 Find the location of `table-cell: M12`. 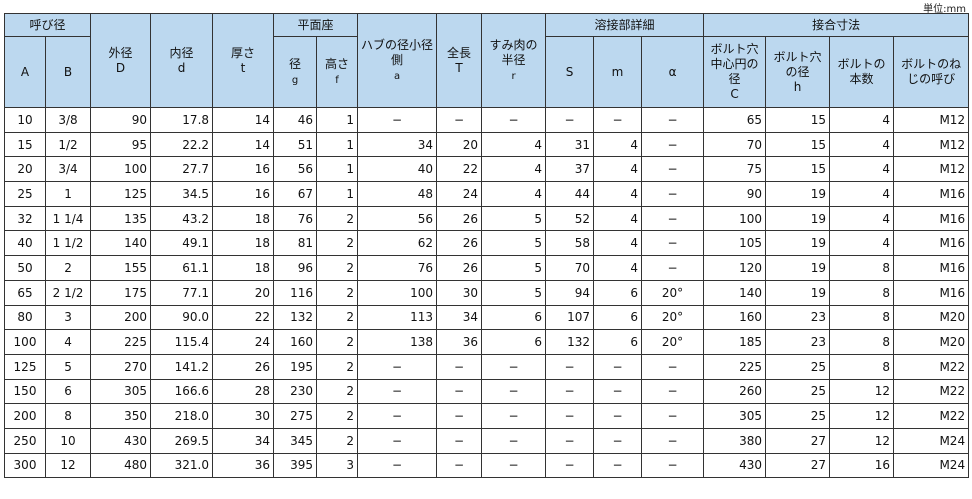

table-cell: M12 is located at coordinates (931, 144).